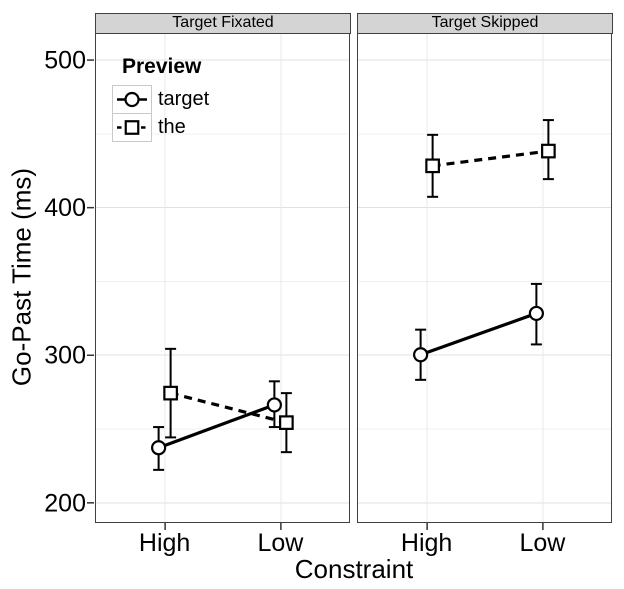  Describe the element at coordinates (354, 569) in the screenshot. I see `x-axis-title: Constraint` at that location.